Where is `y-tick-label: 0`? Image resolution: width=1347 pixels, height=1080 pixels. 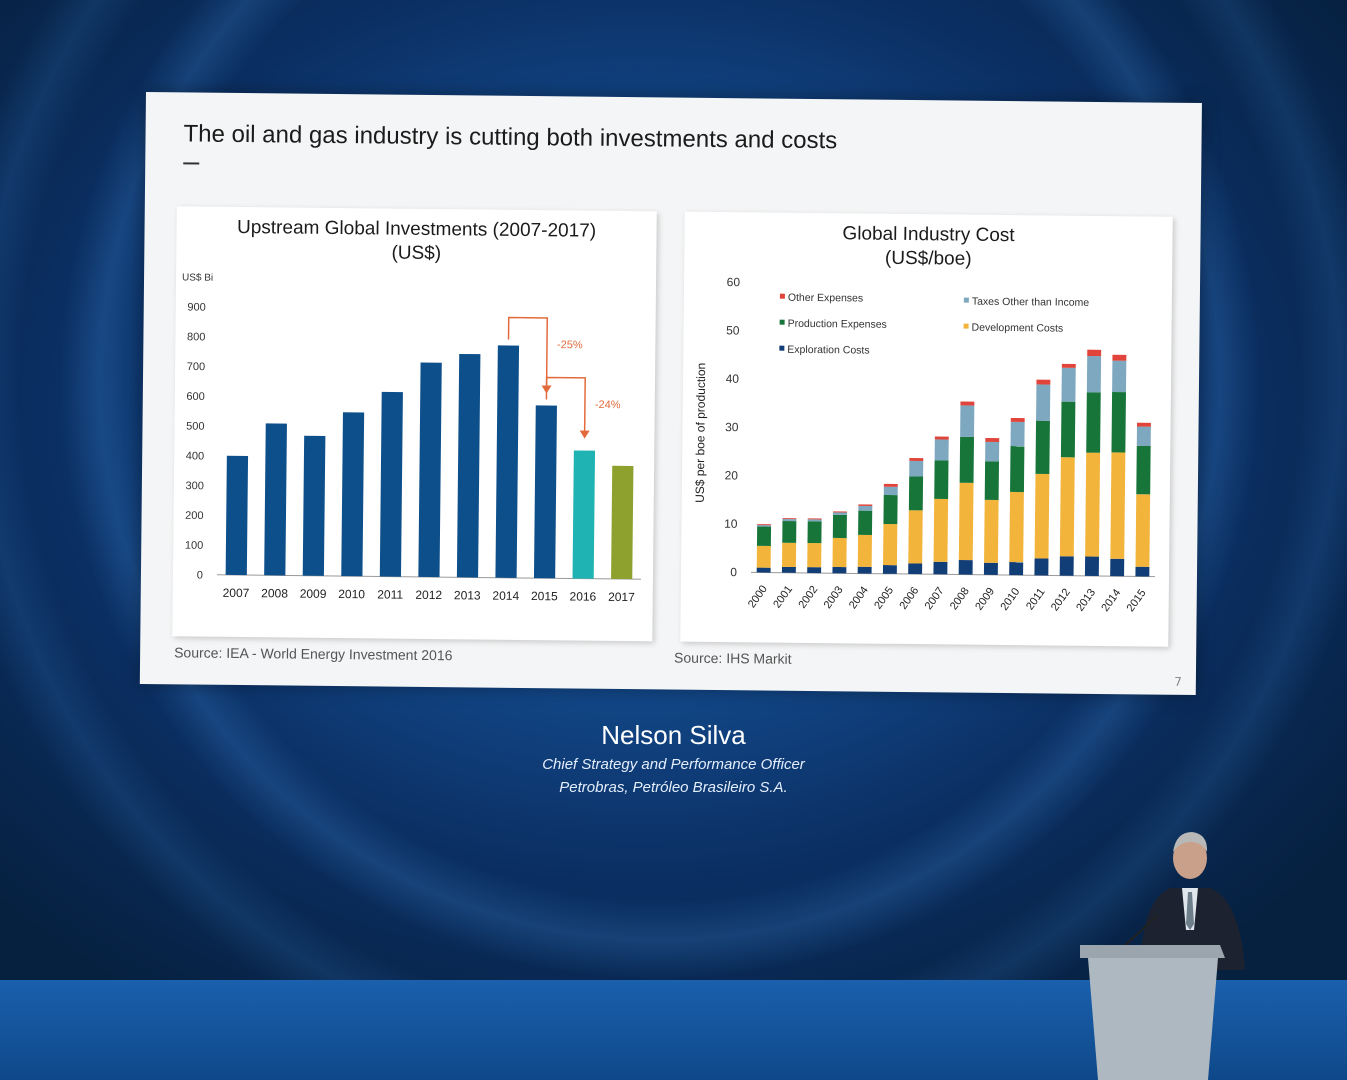
y-tick-label: 0 is located at coordinates (200, 576).